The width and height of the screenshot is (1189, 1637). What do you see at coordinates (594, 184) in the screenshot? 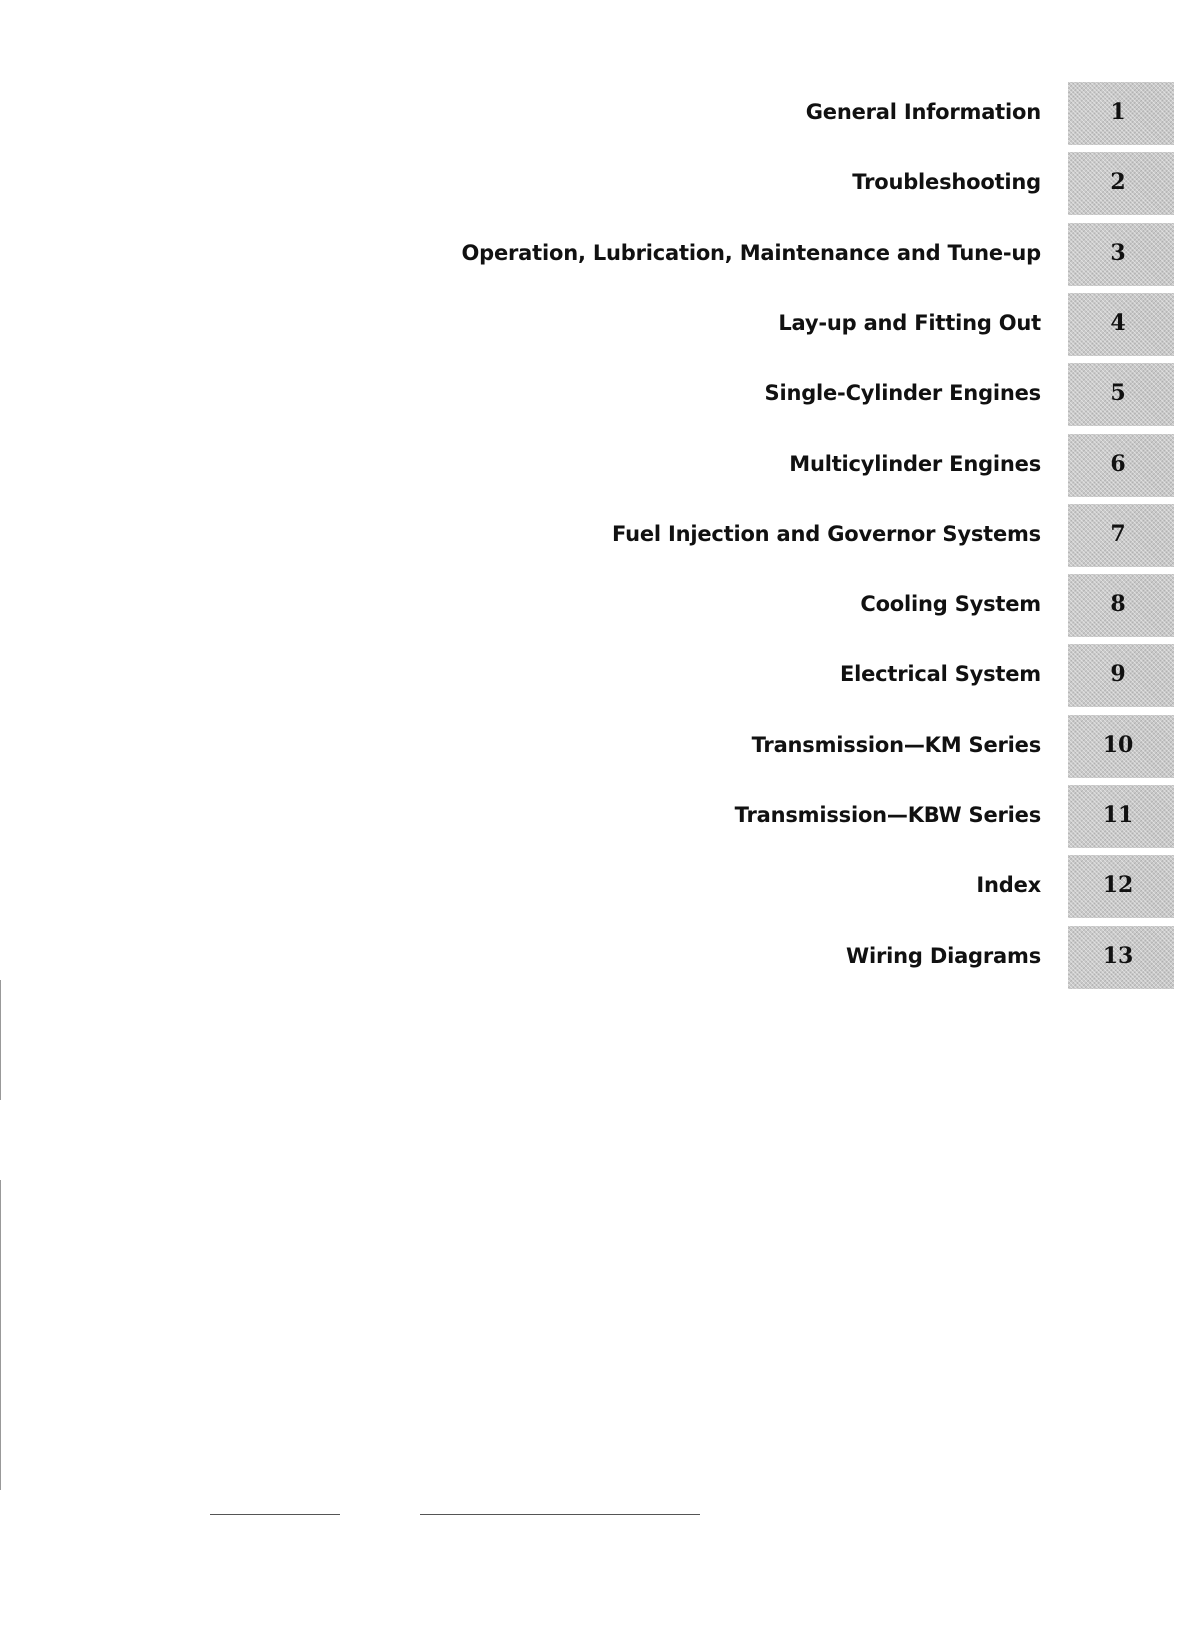
I see `toc-entry: Troubleshooting 2` at bounding box center [594, 184].